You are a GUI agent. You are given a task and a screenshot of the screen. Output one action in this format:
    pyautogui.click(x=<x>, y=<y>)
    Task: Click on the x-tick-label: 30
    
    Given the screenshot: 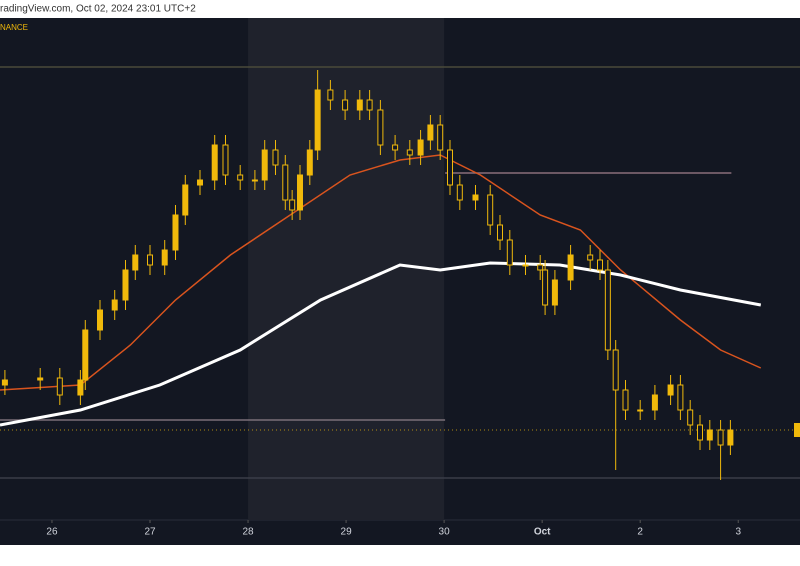 What is the action you would take?
    pyautogui.click(x=445, y=532)
    